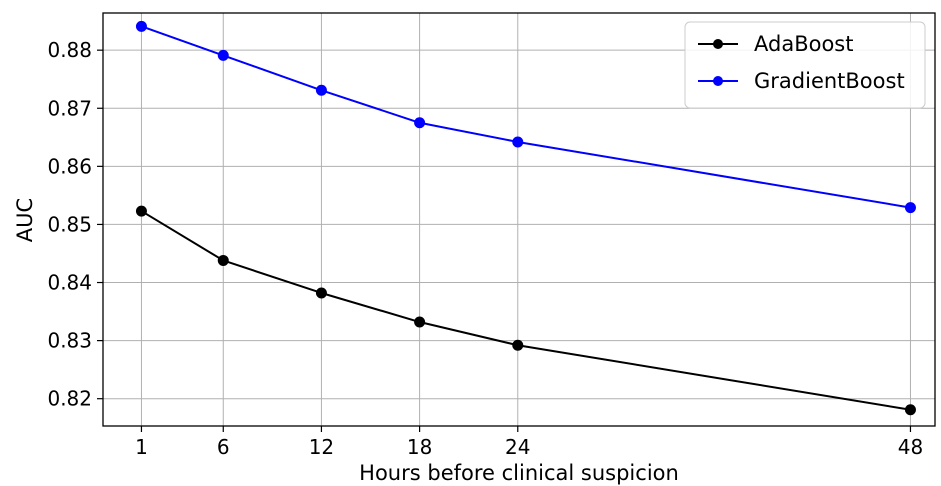  I want to click on y-tick-label: 0.82, so click(69, 399).